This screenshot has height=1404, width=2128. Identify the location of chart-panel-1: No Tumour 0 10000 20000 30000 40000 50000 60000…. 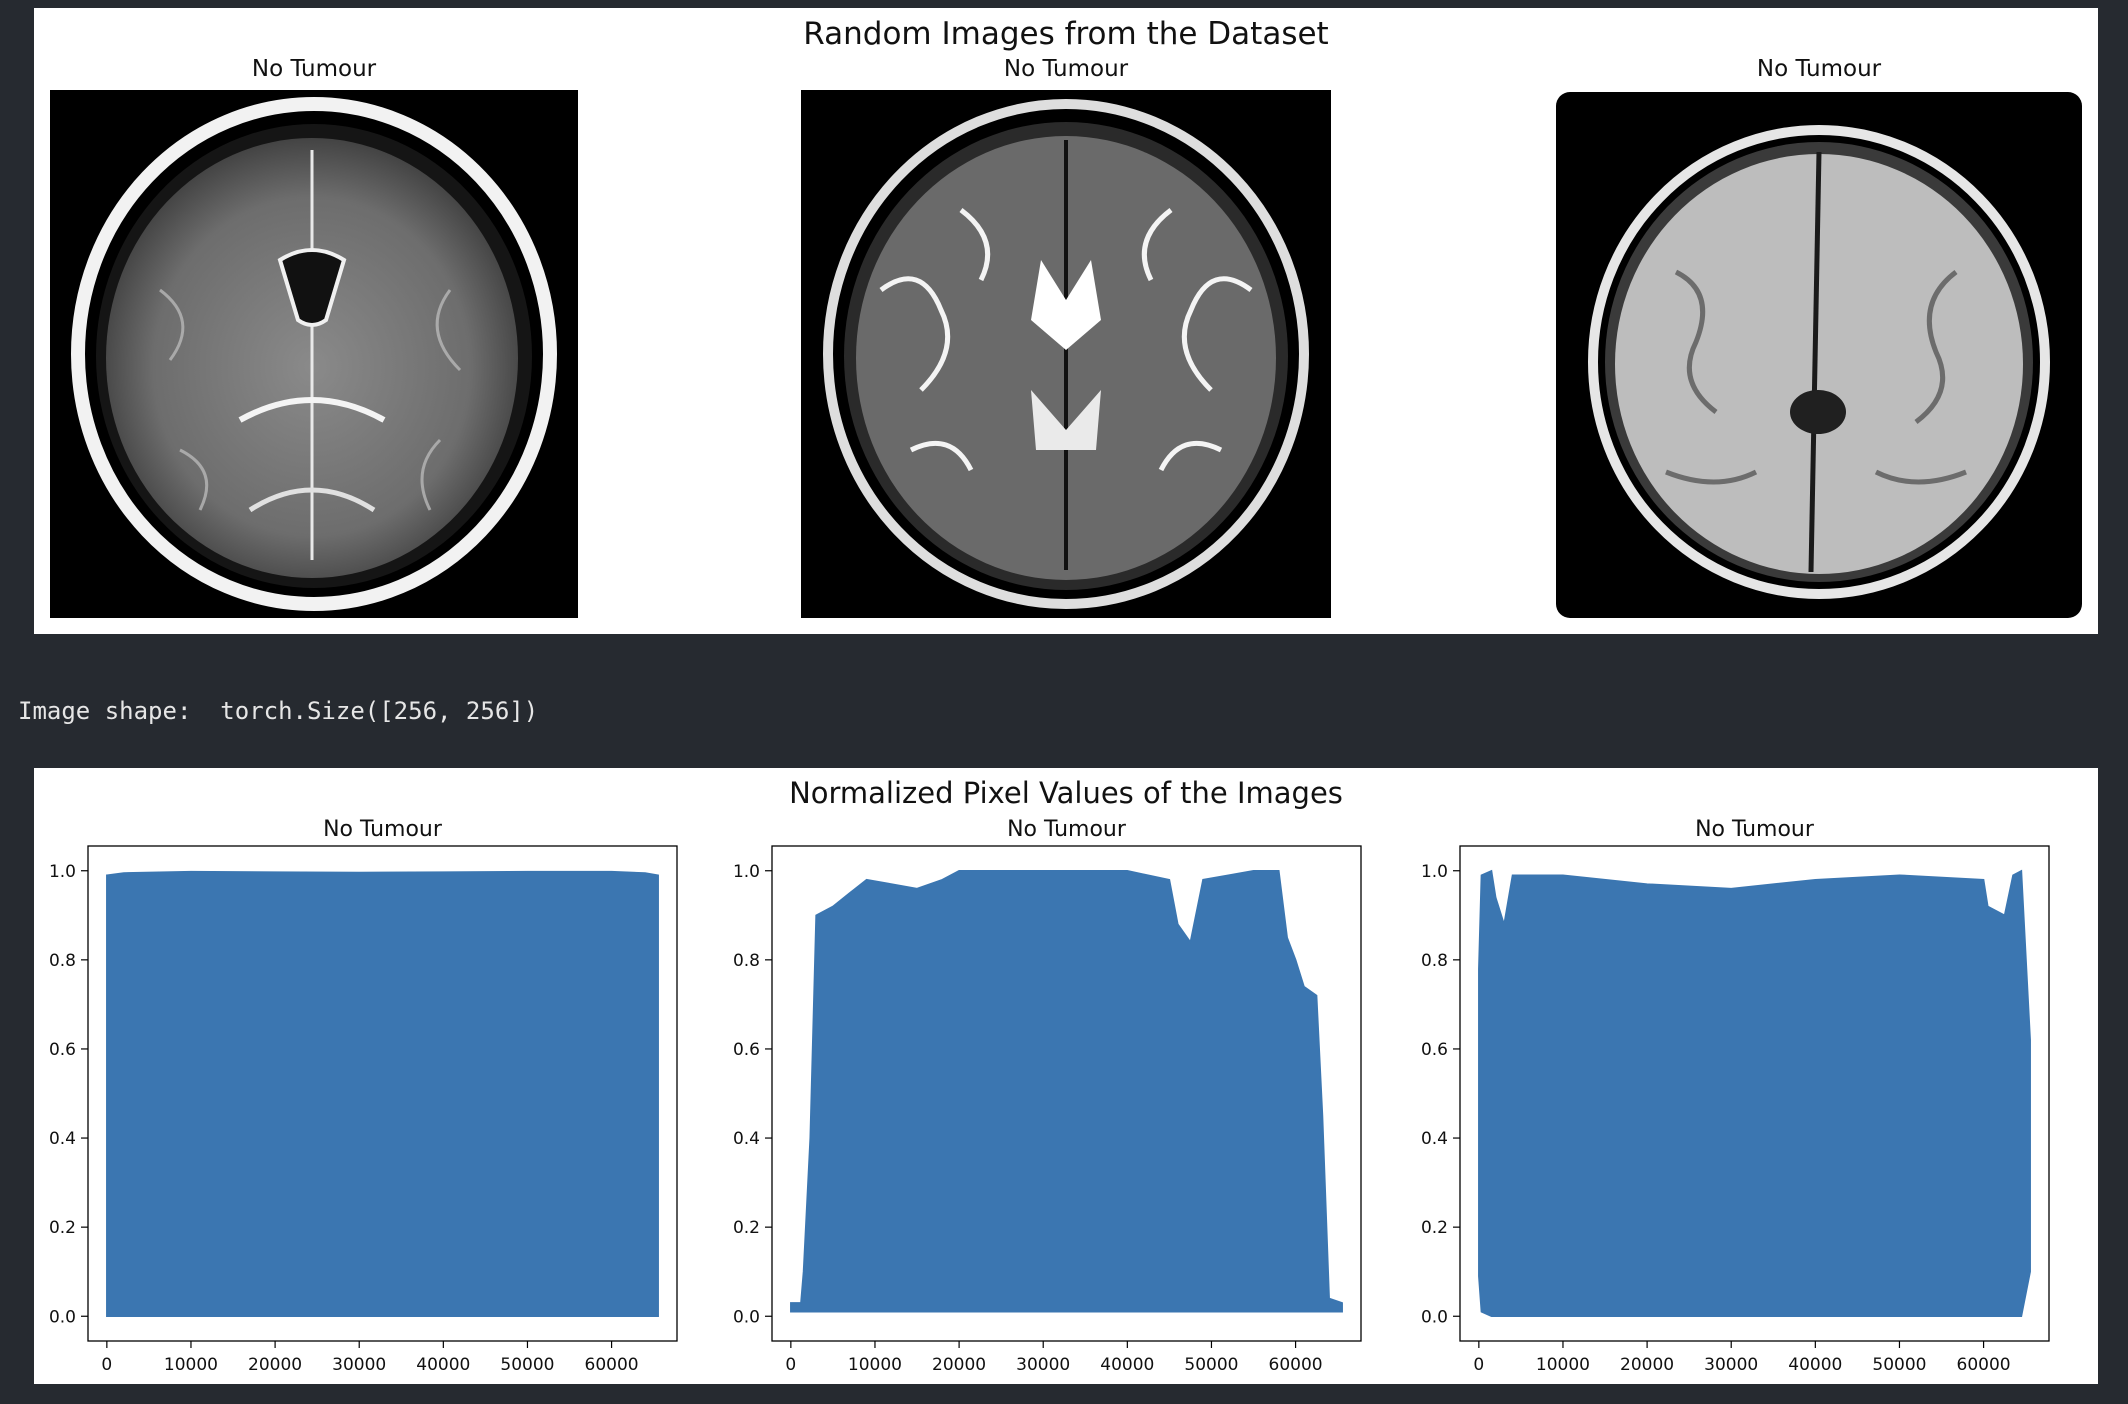
(379, 1076).